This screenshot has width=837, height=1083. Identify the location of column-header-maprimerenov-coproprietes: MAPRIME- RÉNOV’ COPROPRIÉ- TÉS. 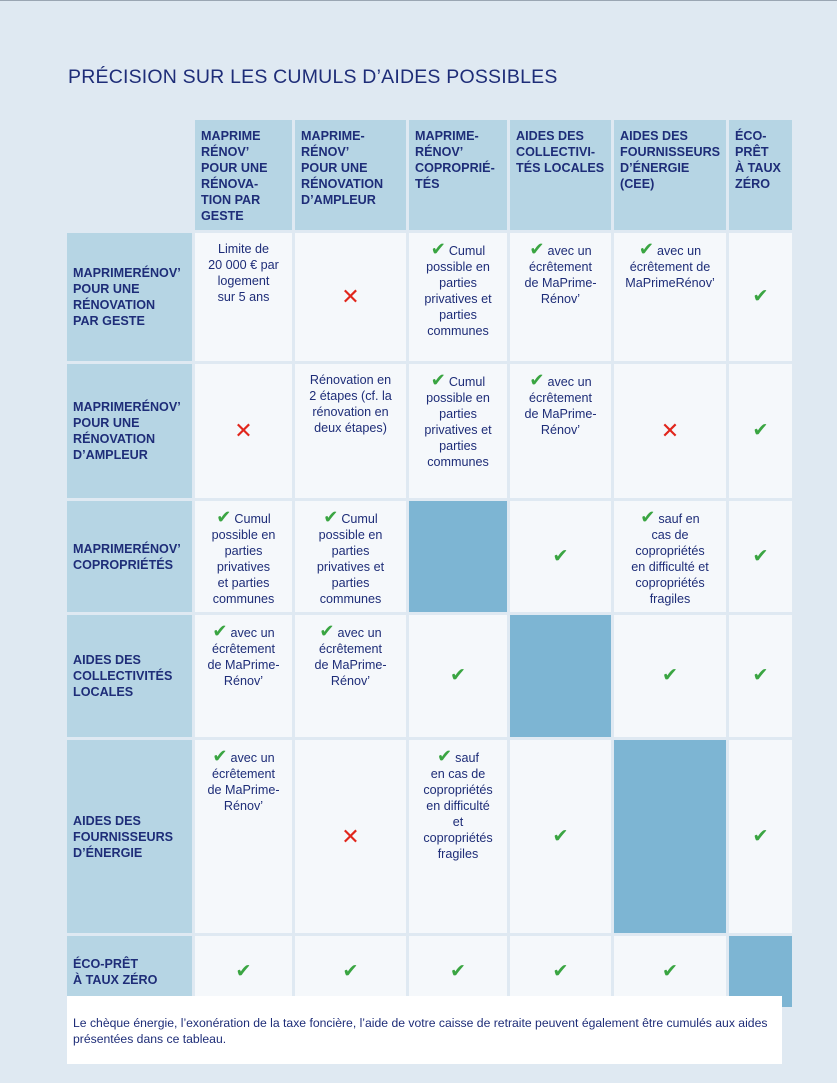
(458, 175).